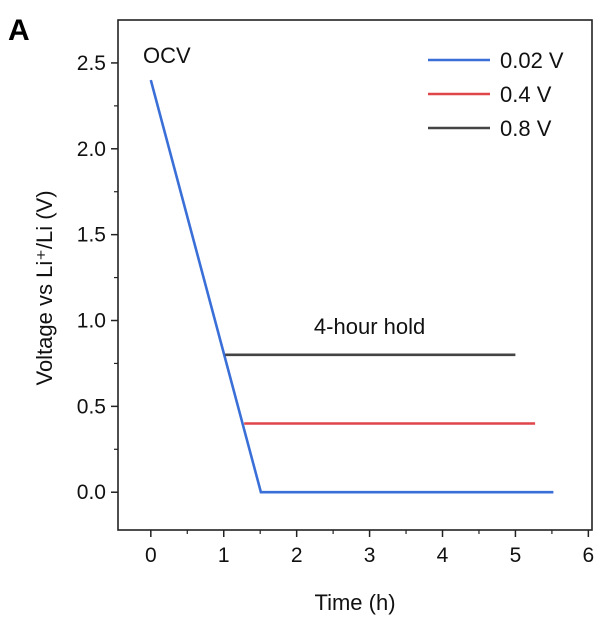 The width and height of the screenshot is (608, 628). What do you see at coordinates (91, 235) in the screenshot?
I see `y-tick-label: 1.5` at bounding box center [91, 235].